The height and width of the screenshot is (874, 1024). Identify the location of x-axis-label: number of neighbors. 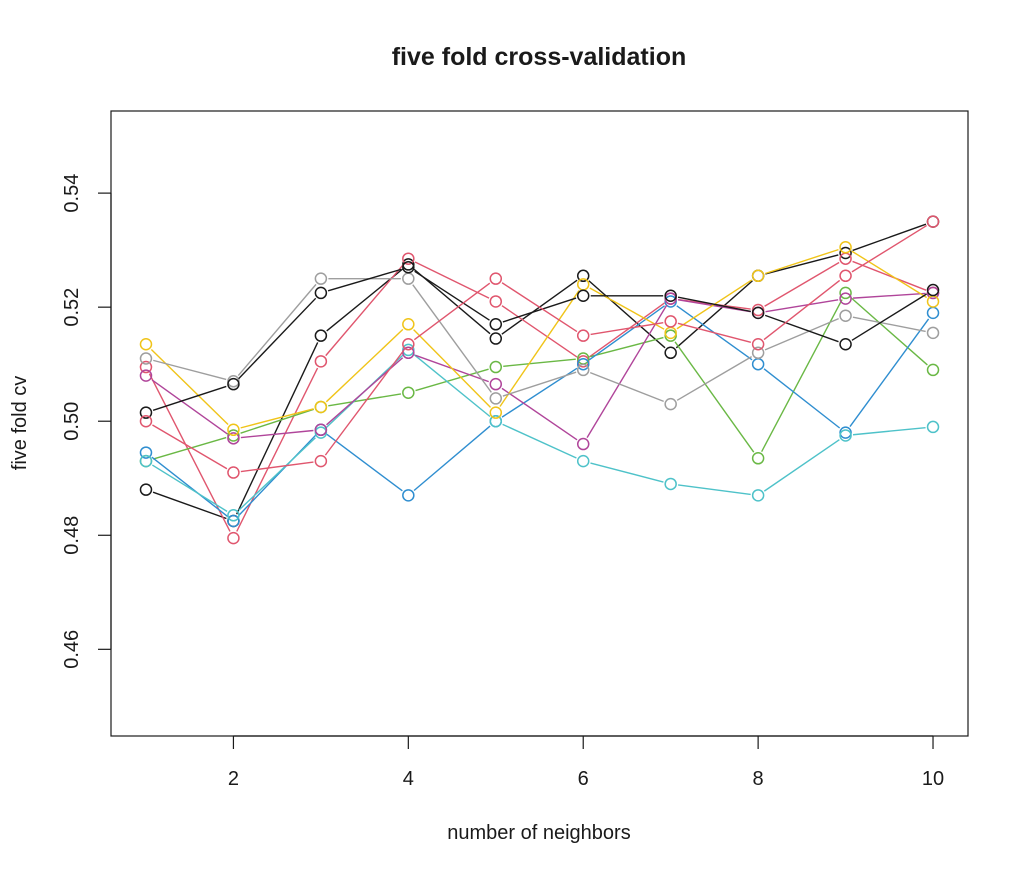
(538, 833).